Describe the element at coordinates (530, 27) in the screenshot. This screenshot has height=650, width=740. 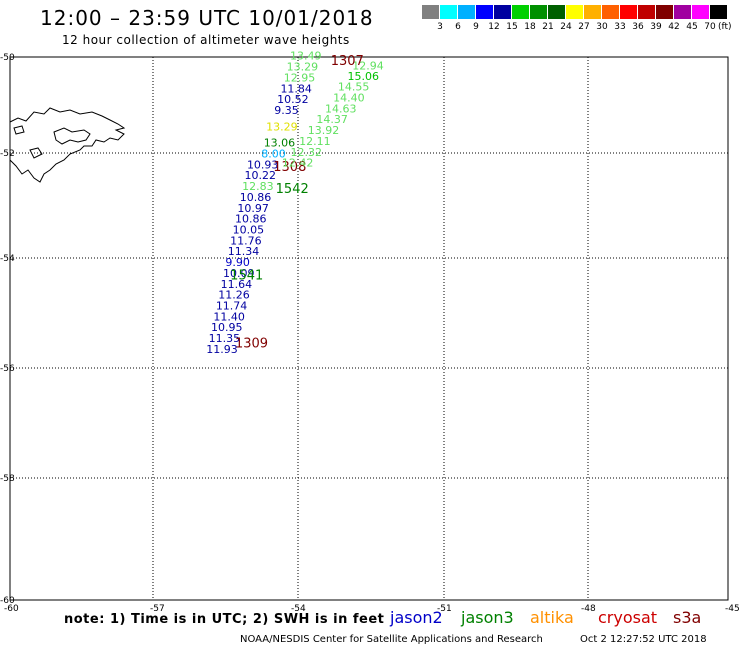
I see `legend-label: 18` at that location.